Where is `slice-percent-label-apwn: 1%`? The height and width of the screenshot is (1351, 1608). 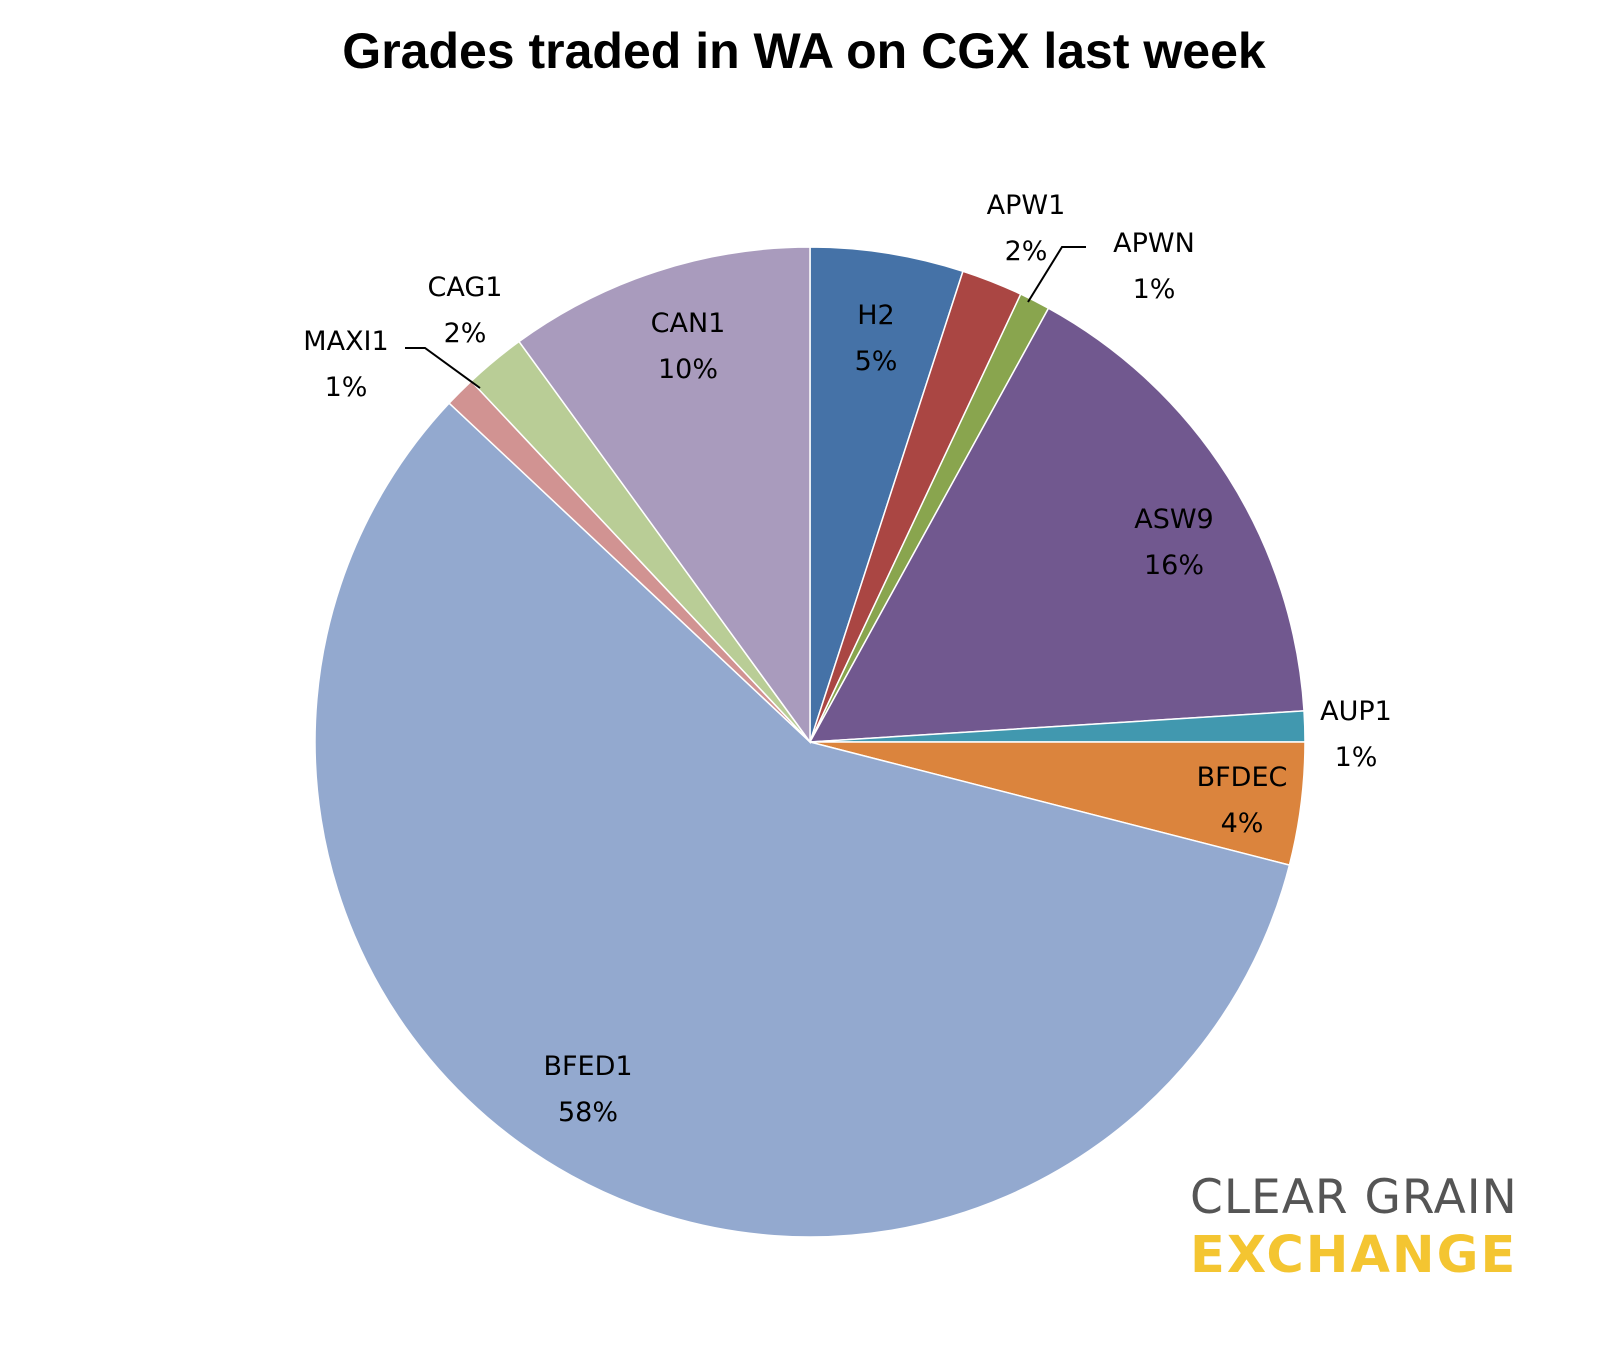
slice-percent-label-apwn: 1% is located at coordinates (1154, 289).